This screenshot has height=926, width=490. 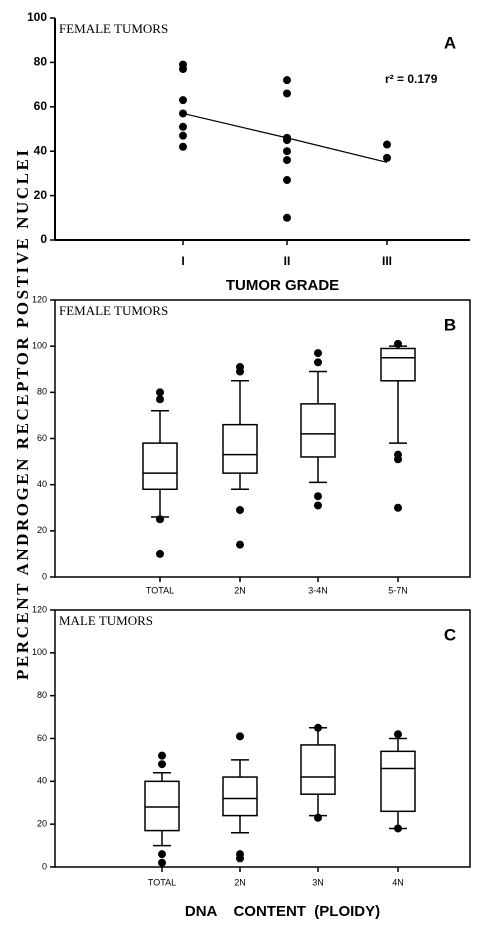 I want to click on panel-letter: B, so click(x=450, y=324).